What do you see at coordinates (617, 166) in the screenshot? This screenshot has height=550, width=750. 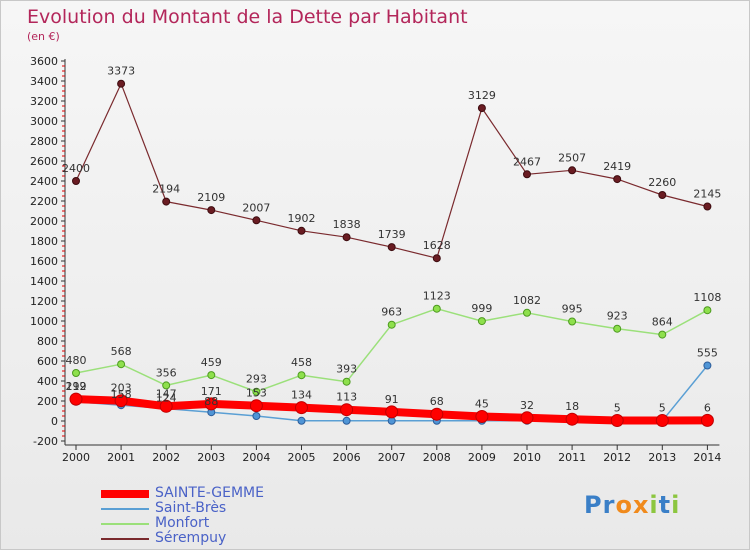 I see `data-label-serempuy: 2419` at bounding box center [617, 166].